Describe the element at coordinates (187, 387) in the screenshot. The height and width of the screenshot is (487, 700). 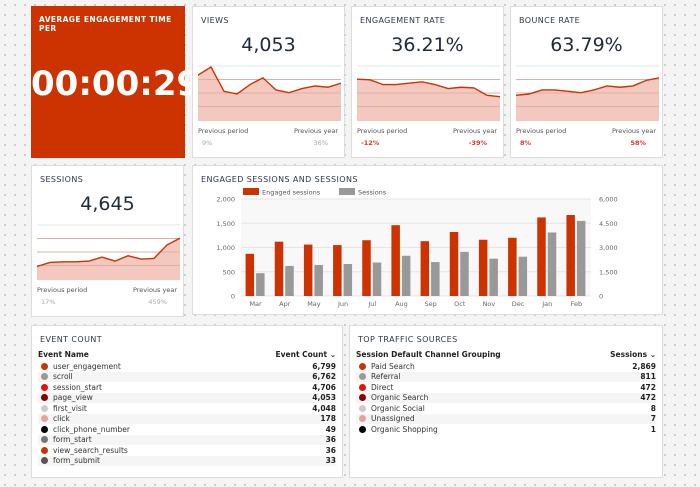
I see `table-row: session_start 4,706` at that location.